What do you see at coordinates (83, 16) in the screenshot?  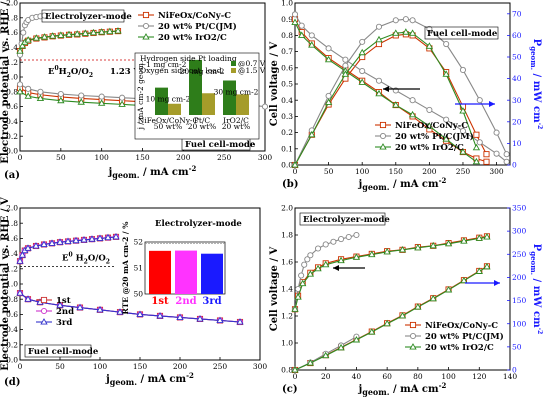 I see `mode-box-top` at bounding box center [83, 16].